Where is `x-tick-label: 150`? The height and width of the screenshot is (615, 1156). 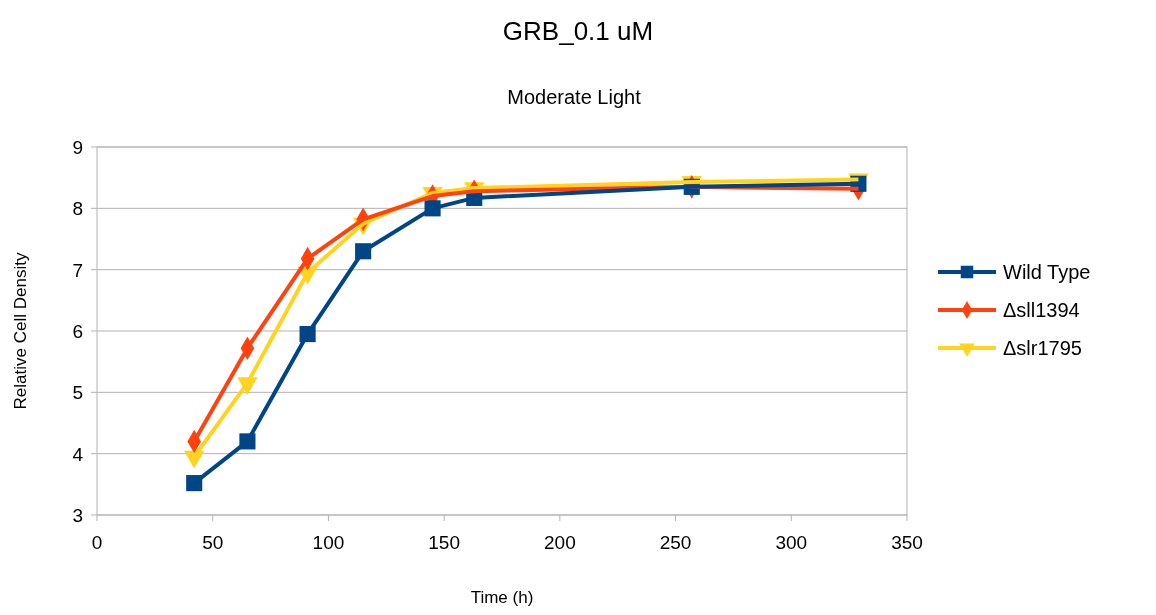 x-tick-label: 150 is located at coordinates (444, 542).